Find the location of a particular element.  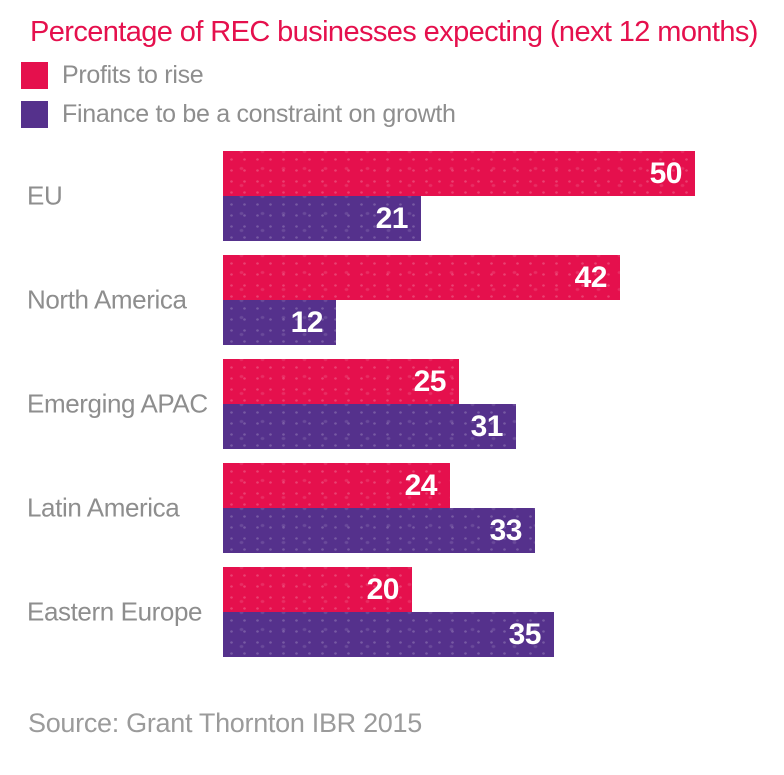

bar-value-label: 21 is located at coordinates (392, 218).